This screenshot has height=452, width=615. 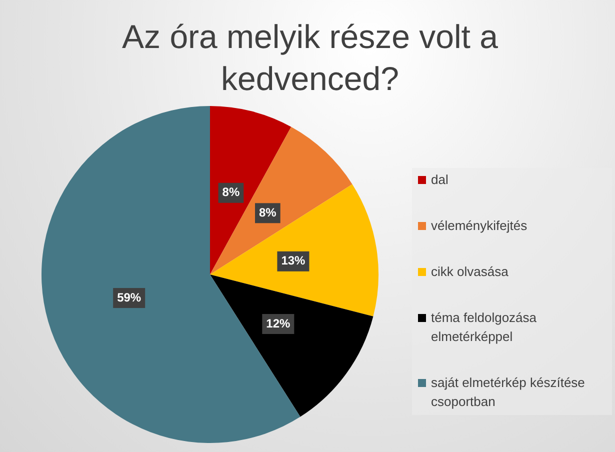 What do you see at coordinates (293, 261) in the screenshot?
I see `data-label: 13%` at bounding box center [293, 261].